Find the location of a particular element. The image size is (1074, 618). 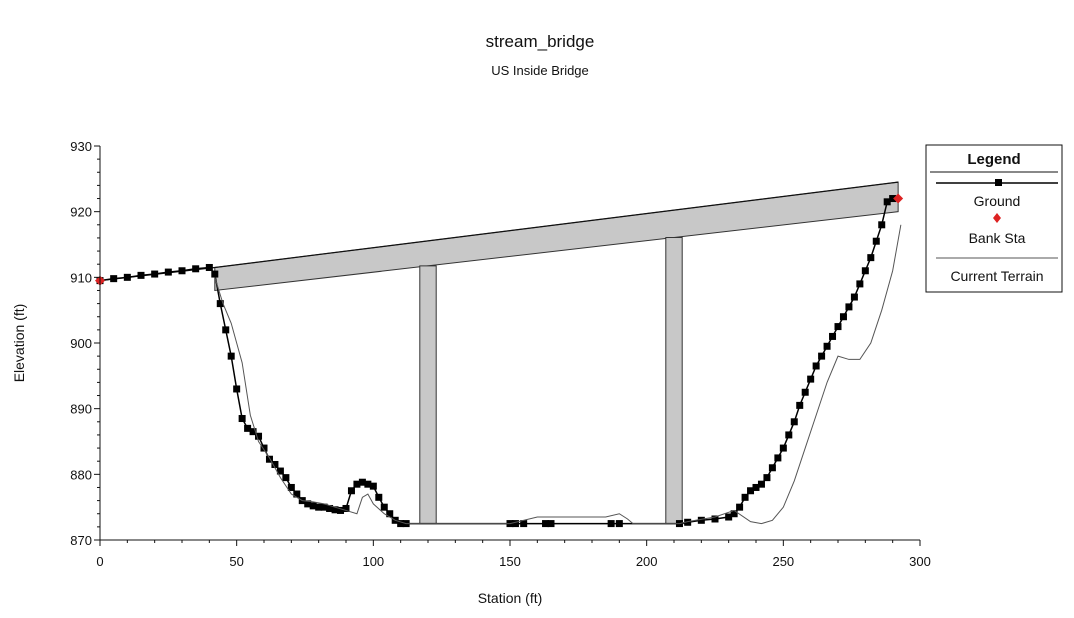

x-tick-label: 100 is located at coordinates (373, 561).